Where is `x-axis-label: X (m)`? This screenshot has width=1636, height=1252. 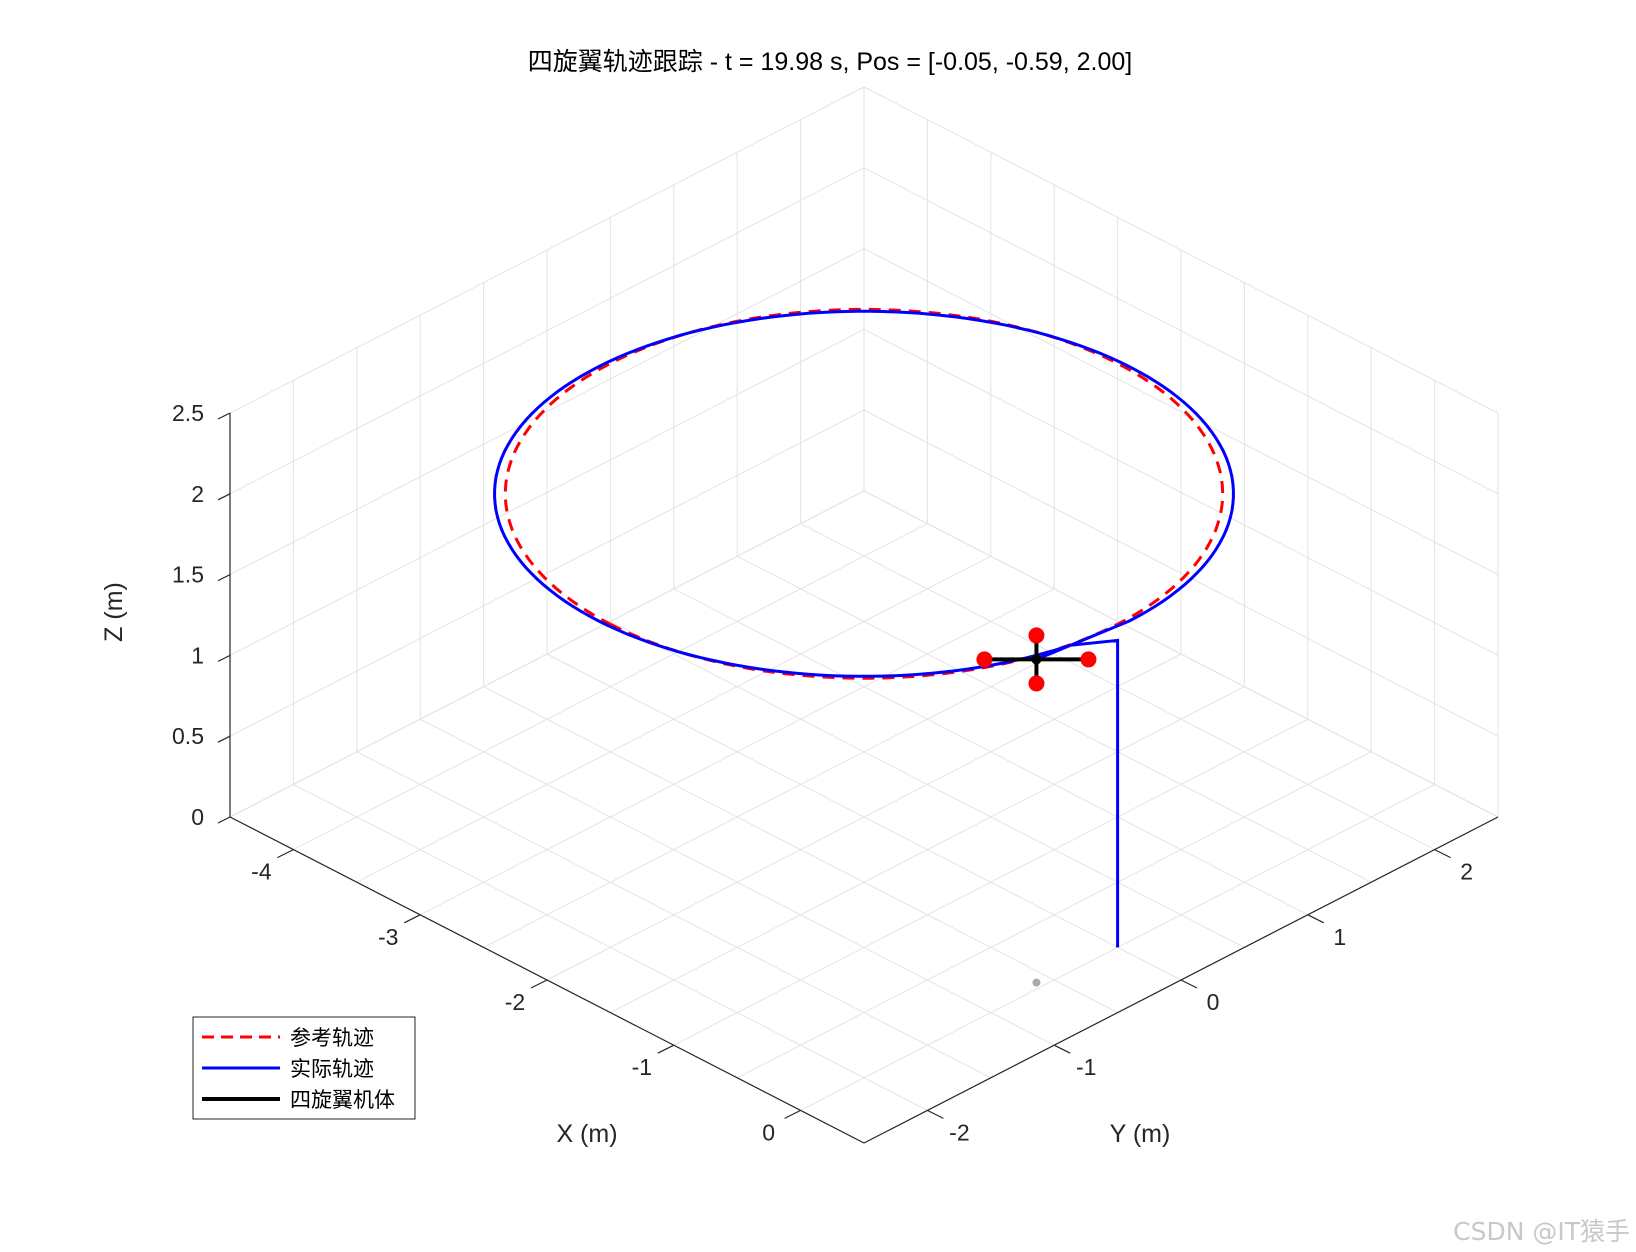 x-axis-label: X (m) is located at coordinates (586, 1134).